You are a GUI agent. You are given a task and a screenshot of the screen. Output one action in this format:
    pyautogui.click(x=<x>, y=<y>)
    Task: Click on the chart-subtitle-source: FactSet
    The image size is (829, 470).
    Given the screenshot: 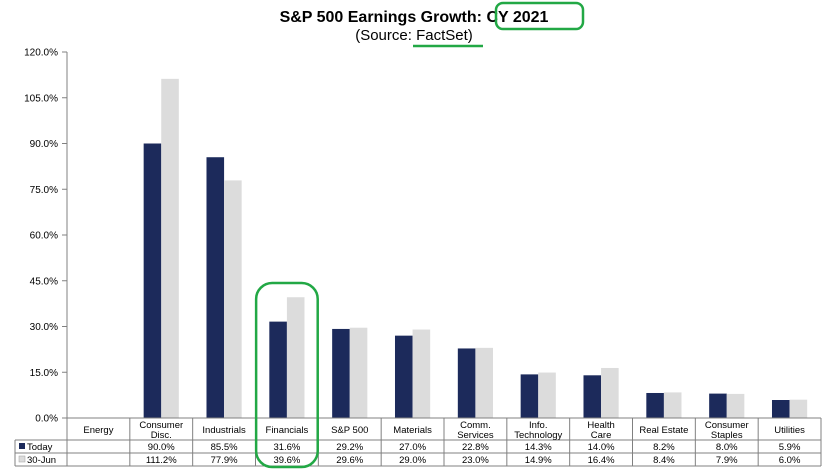 What is the action you would take?
    pyautogui.click(x=442, y=35)
    